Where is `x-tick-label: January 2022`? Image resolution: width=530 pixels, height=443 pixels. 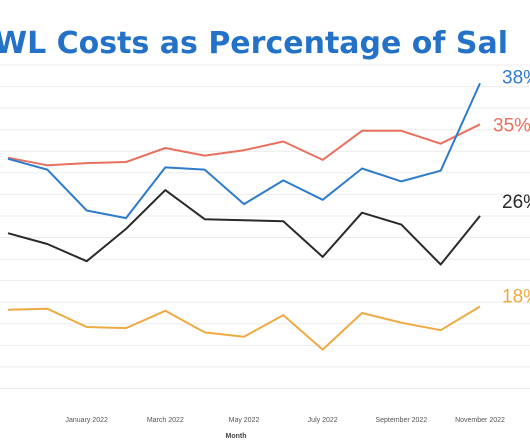 x-tick-label: January 2022 is located at coordinates (86, 420).